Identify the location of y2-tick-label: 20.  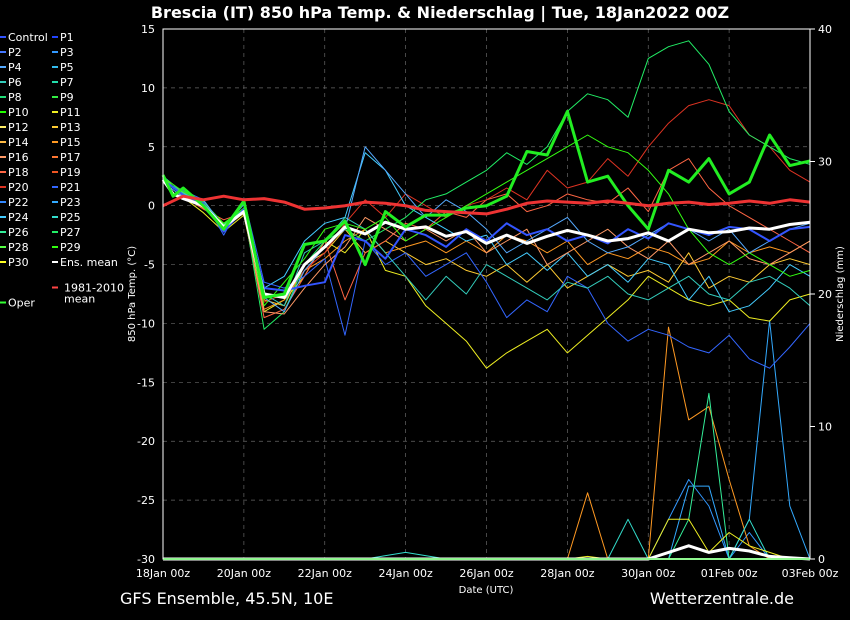
(825, 294).